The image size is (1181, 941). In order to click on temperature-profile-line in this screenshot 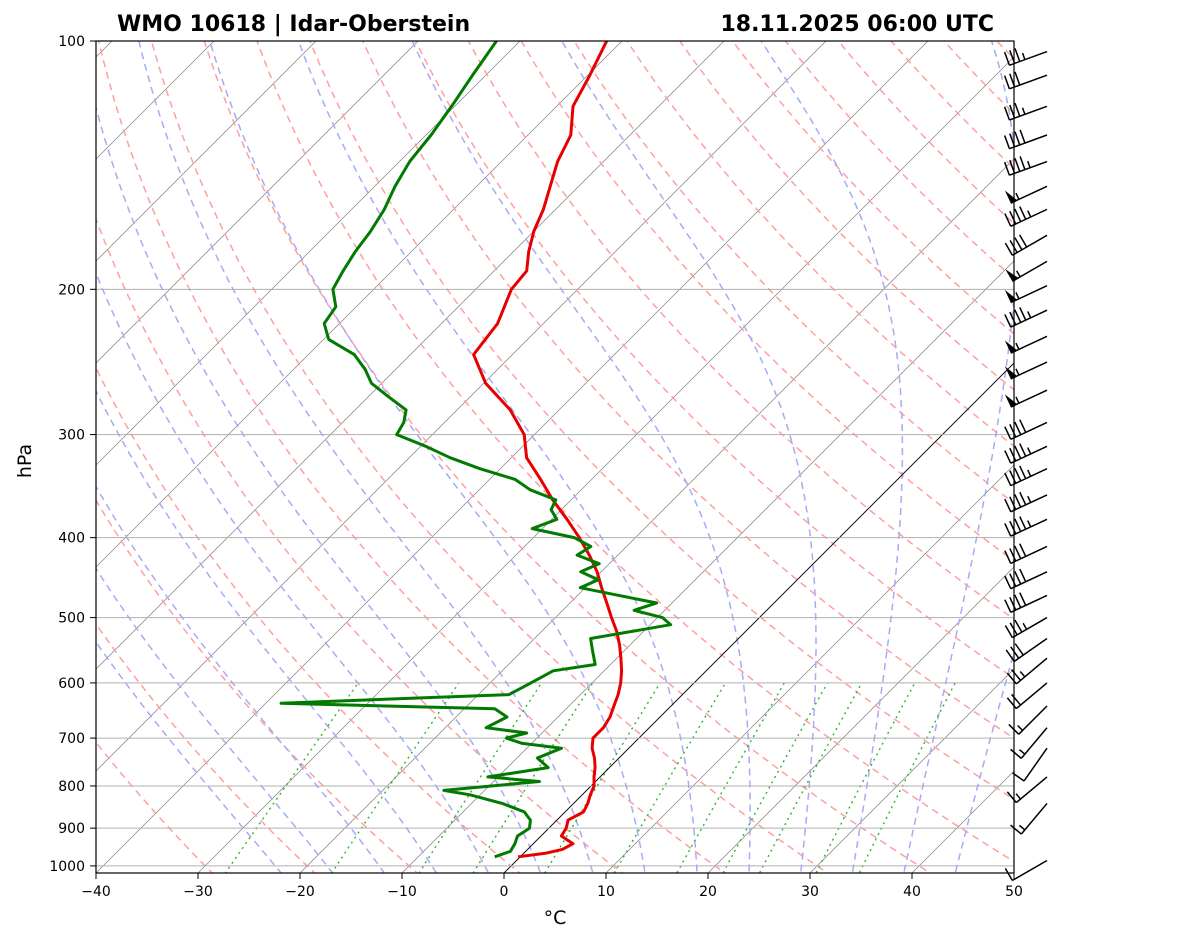, I will do `click(548, 450)`.